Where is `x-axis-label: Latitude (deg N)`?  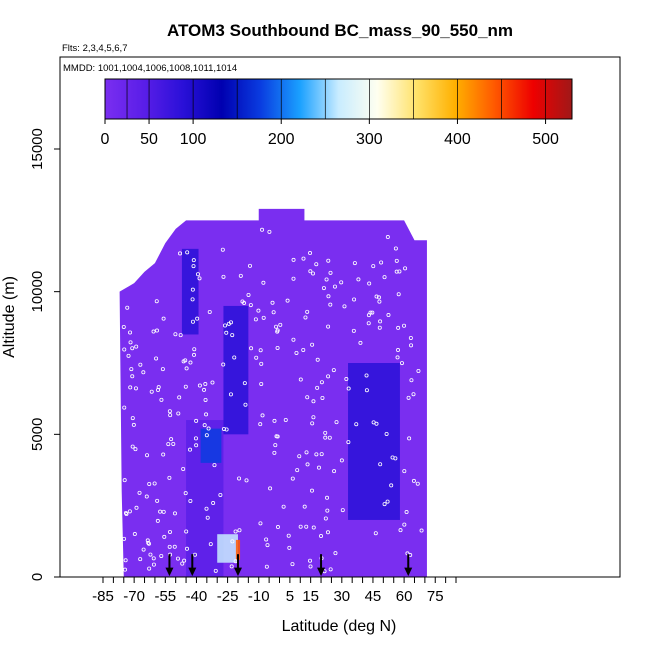 x-axis-label: Latitude (deg N) is located at coordinates (339, 626).